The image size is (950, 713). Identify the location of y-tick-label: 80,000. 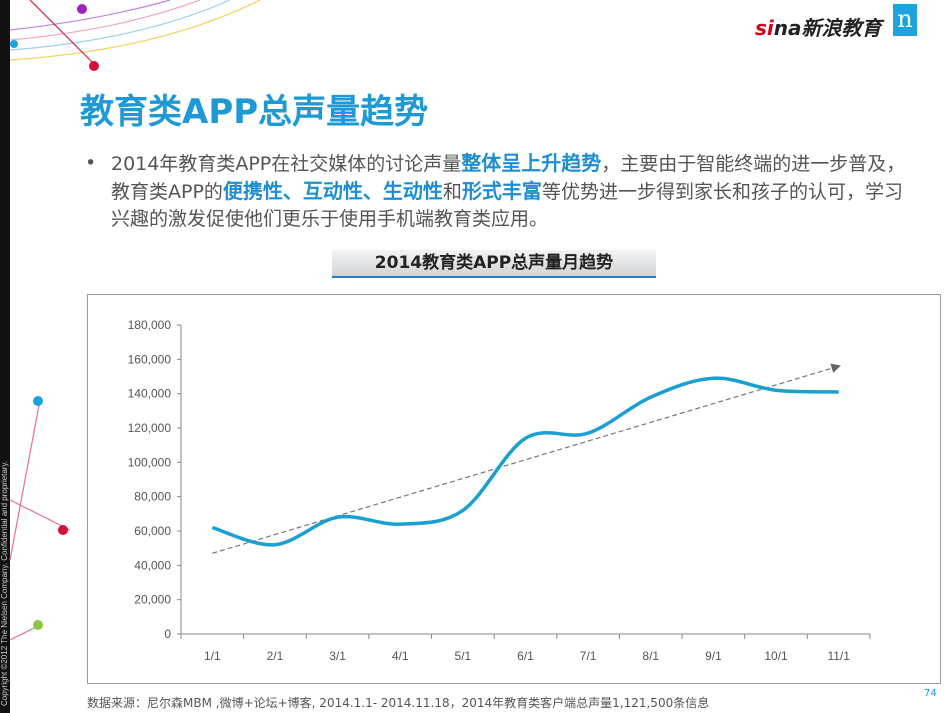
(152, 497).